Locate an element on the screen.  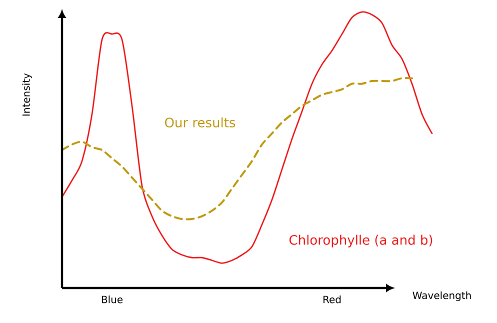
x-axis-title: Wavelength is located at coordinates (441, 296).